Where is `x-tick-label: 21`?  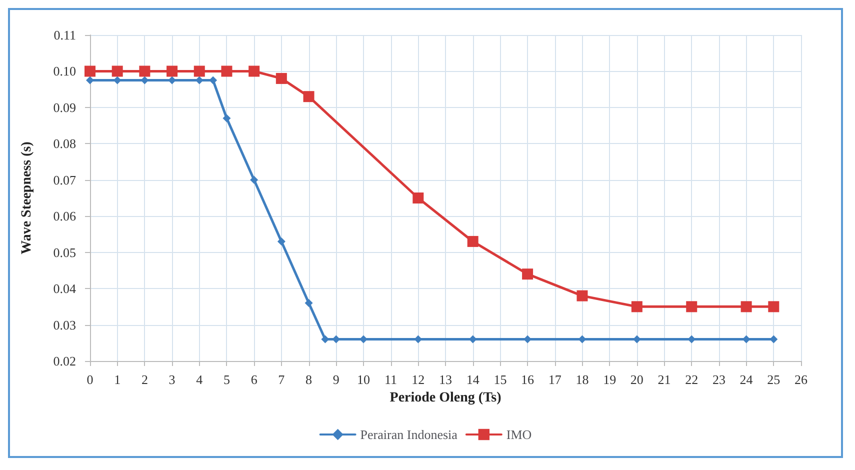
x-tick-label: 21 is located at coordinates (664, 379).